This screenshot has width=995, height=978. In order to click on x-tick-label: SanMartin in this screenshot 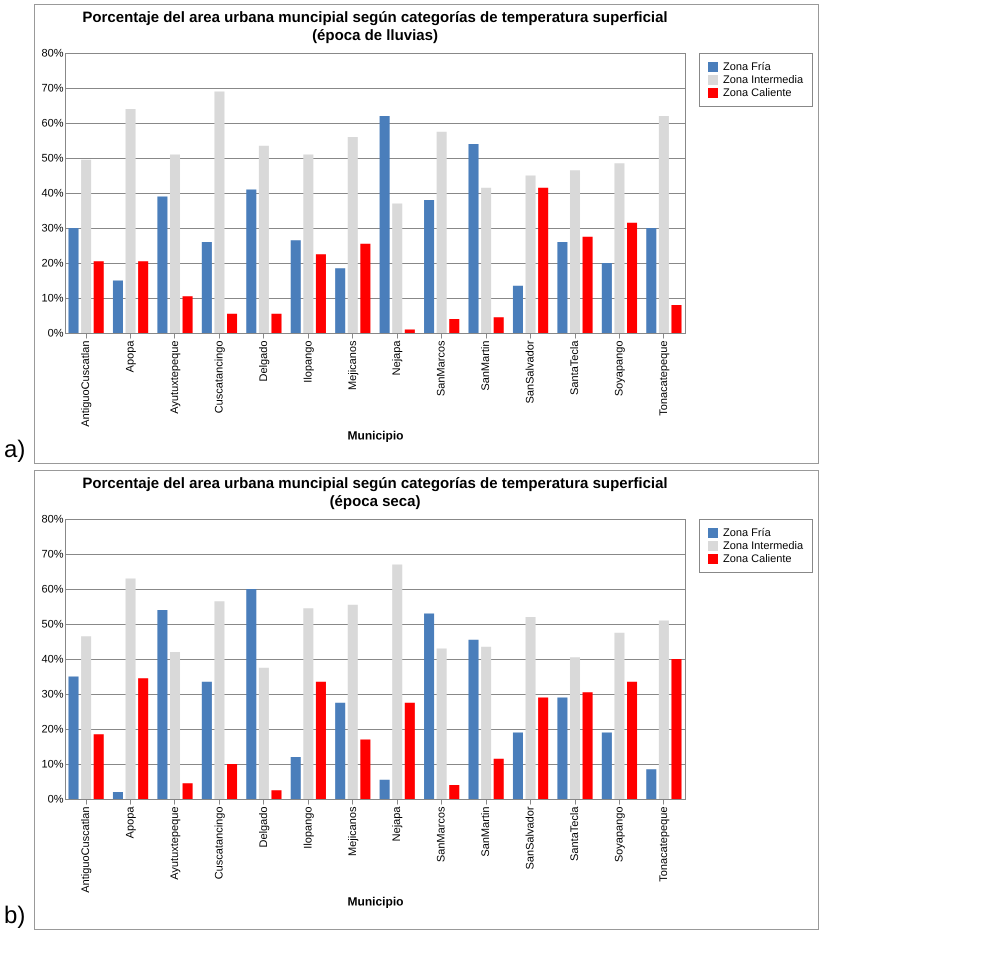, I will do `click(486, 365)`.